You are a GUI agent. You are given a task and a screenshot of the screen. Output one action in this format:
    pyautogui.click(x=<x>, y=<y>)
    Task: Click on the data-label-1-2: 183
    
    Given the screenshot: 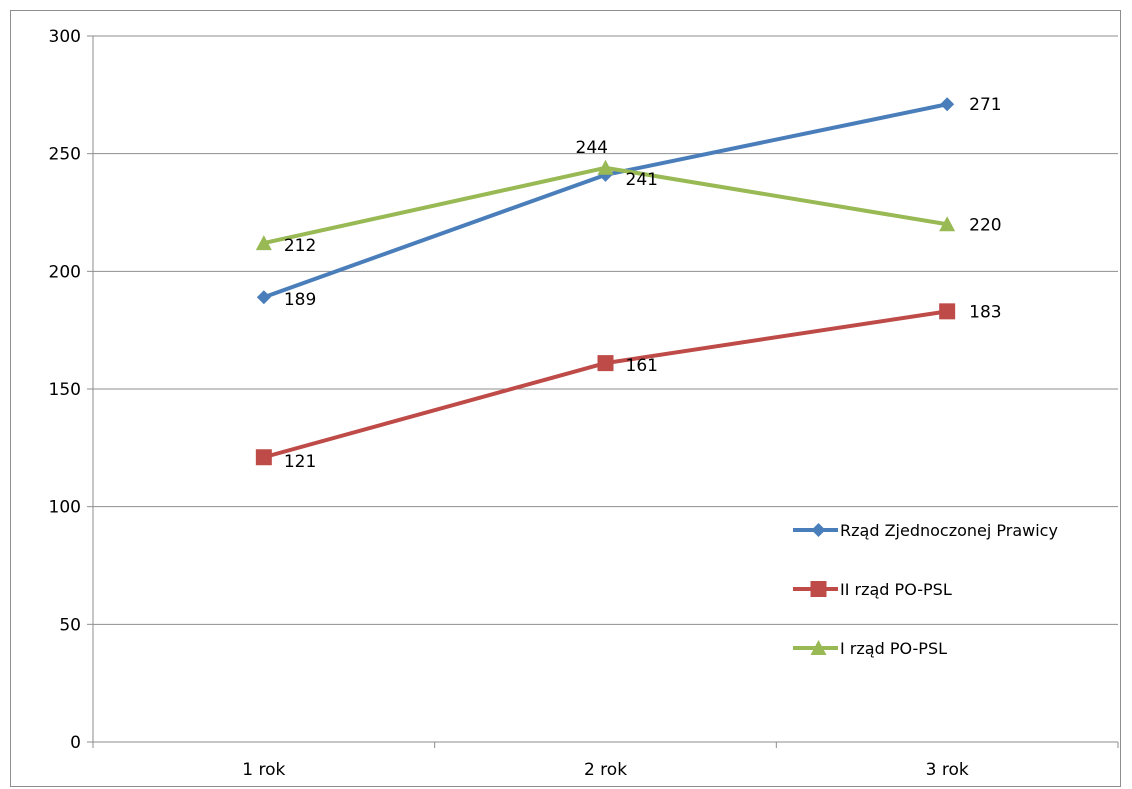 What is the action you would take?
    pyautogui.click(x=985, y=312)
    